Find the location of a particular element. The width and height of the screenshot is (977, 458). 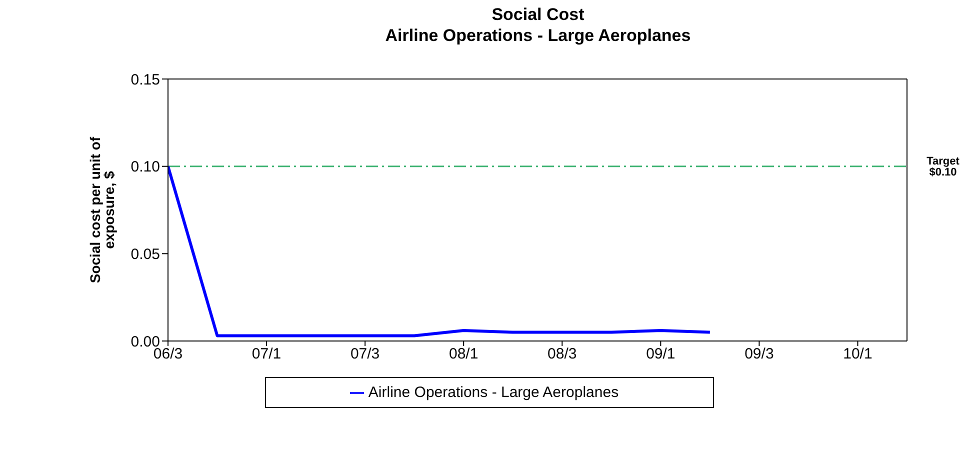

x-tick-label: 10/1 is located at coordinates (857, 354).